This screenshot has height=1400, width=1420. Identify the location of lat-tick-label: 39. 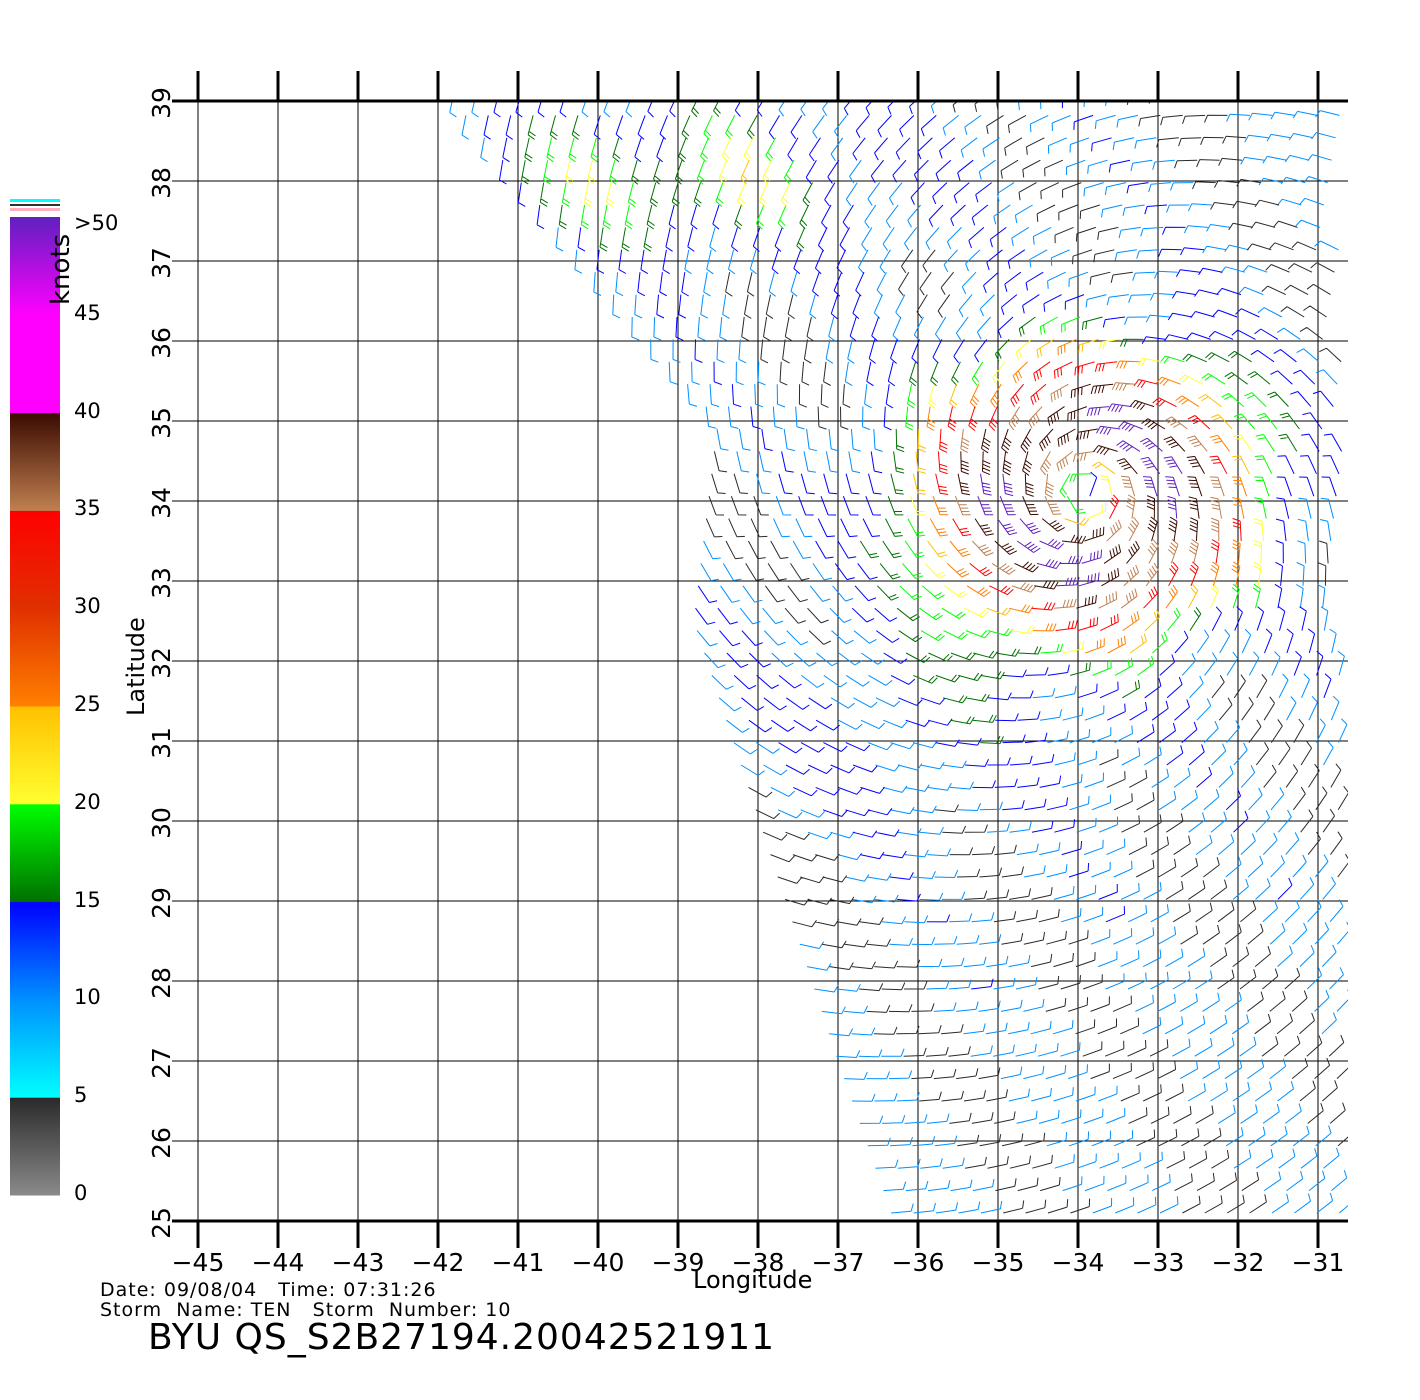
(161, 103).